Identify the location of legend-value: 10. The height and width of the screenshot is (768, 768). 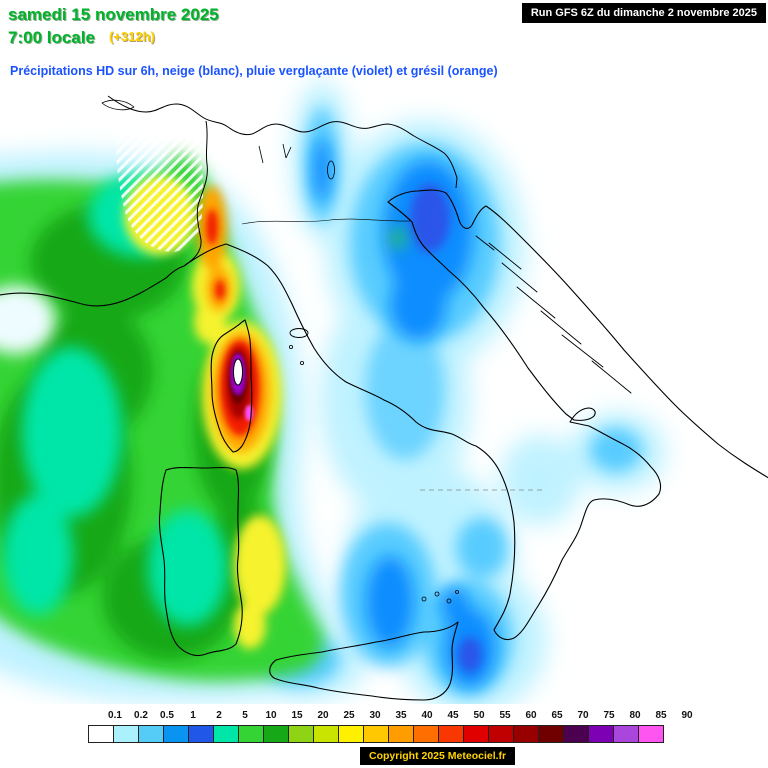
(271, 715).